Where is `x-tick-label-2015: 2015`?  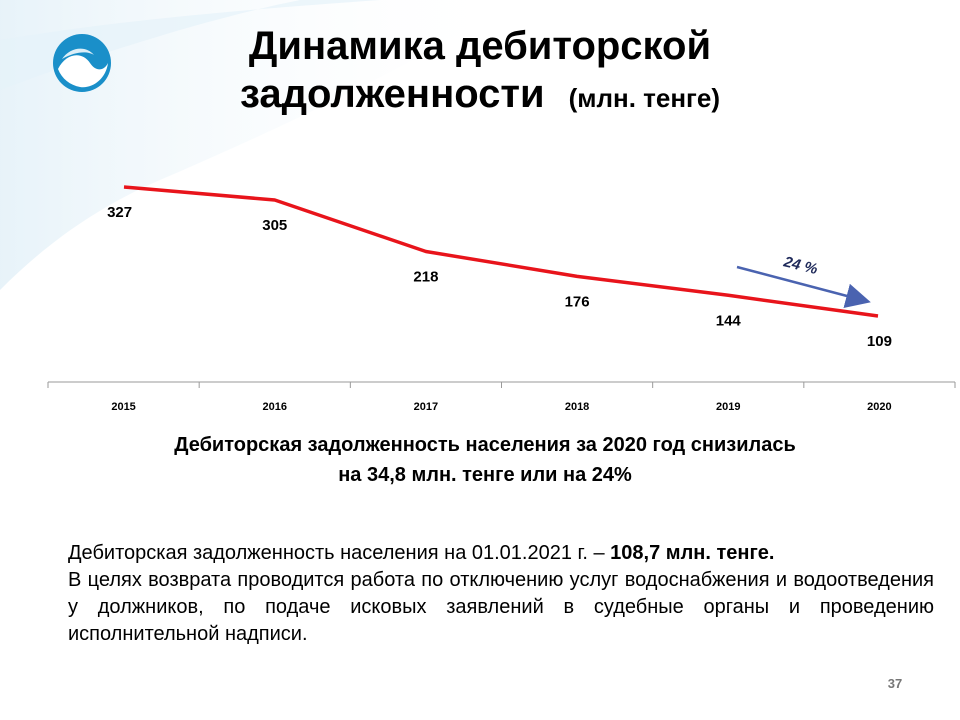
x-tick-label-2015: 2015 is located at coordinates (123, 407).